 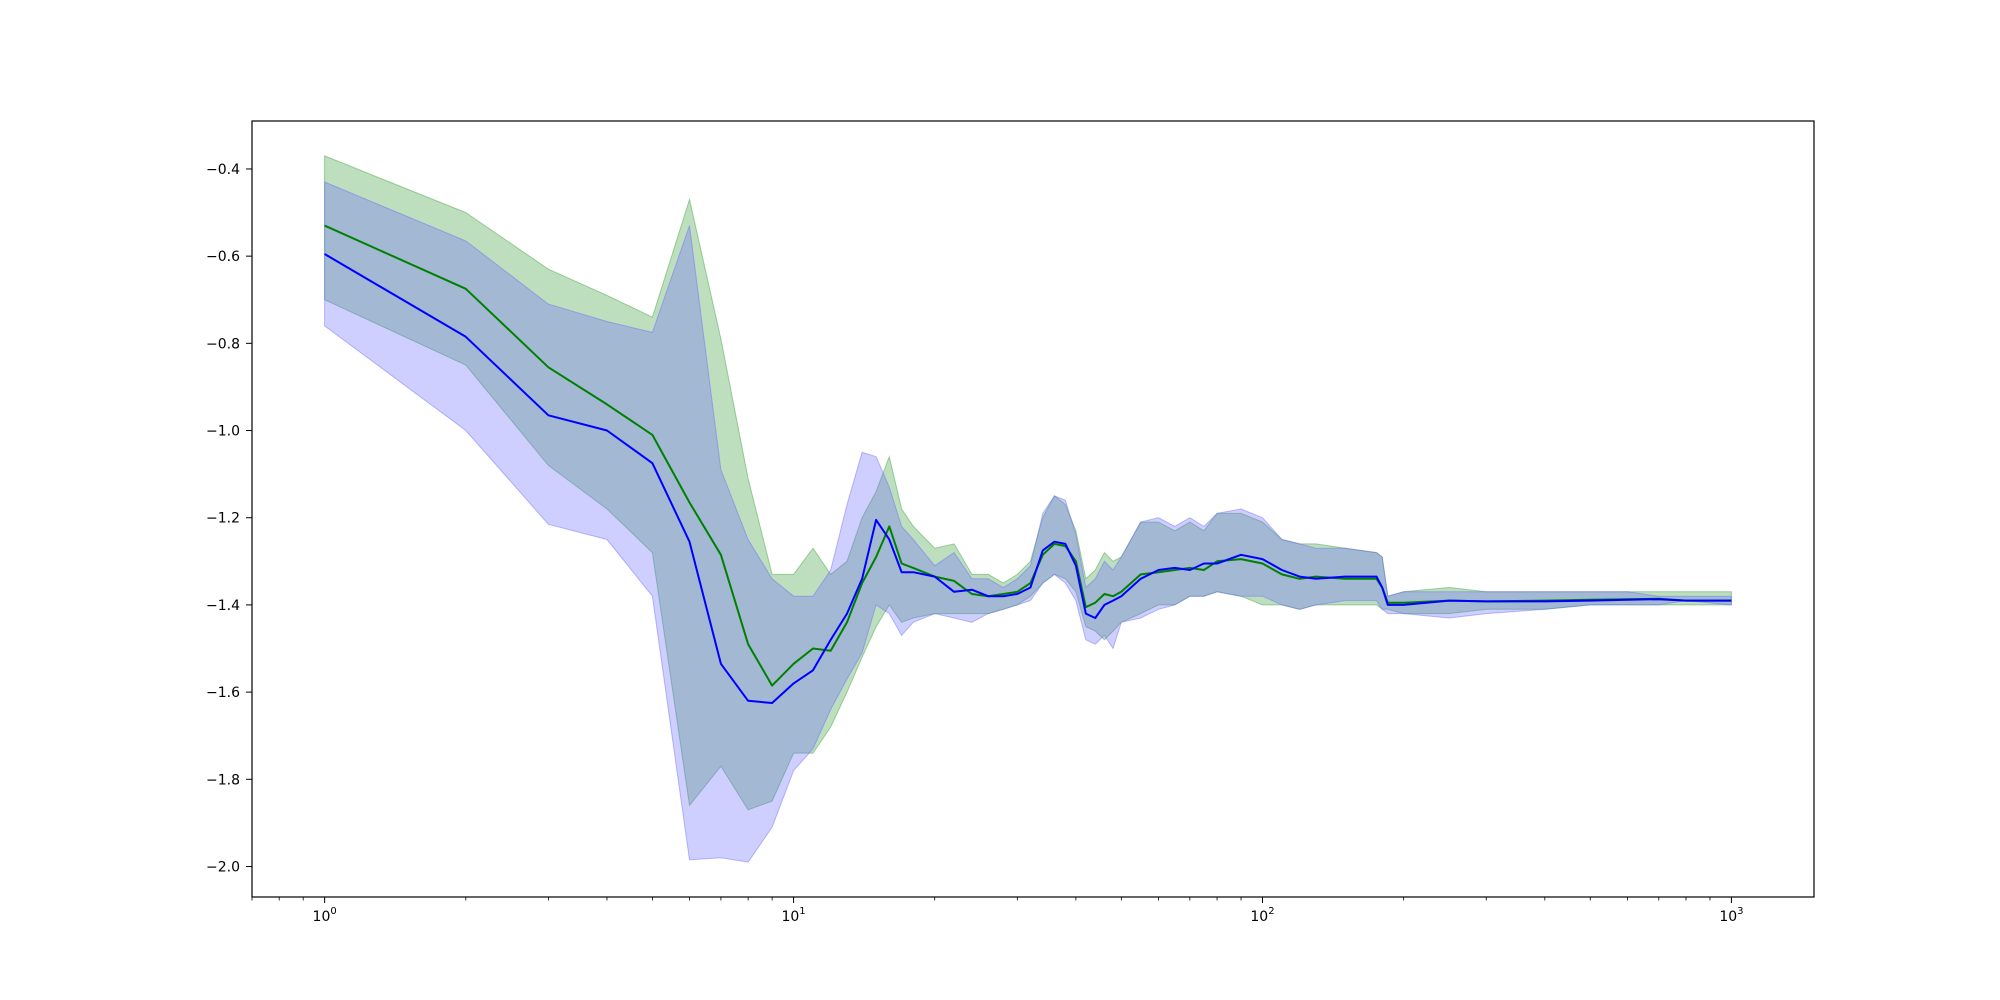 What do you see at coordinates (223, 780) in the screenshot?
I see `y-tick-label: −1.8` at bounding box center [223, 780].